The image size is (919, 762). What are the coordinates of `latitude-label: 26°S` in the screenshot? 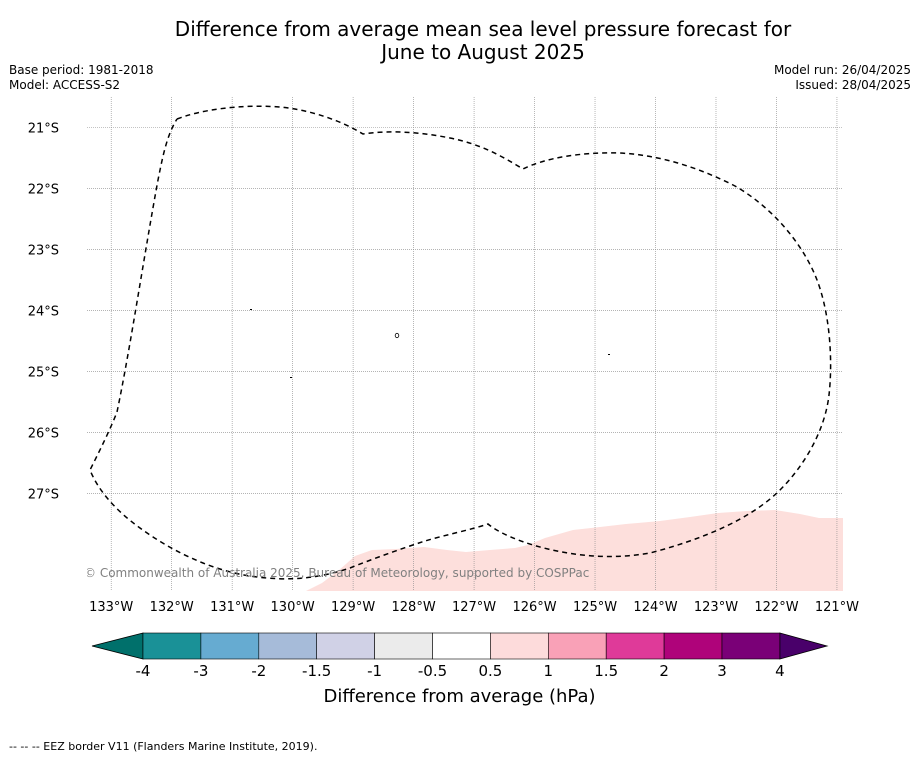 It's located at (43, 433).